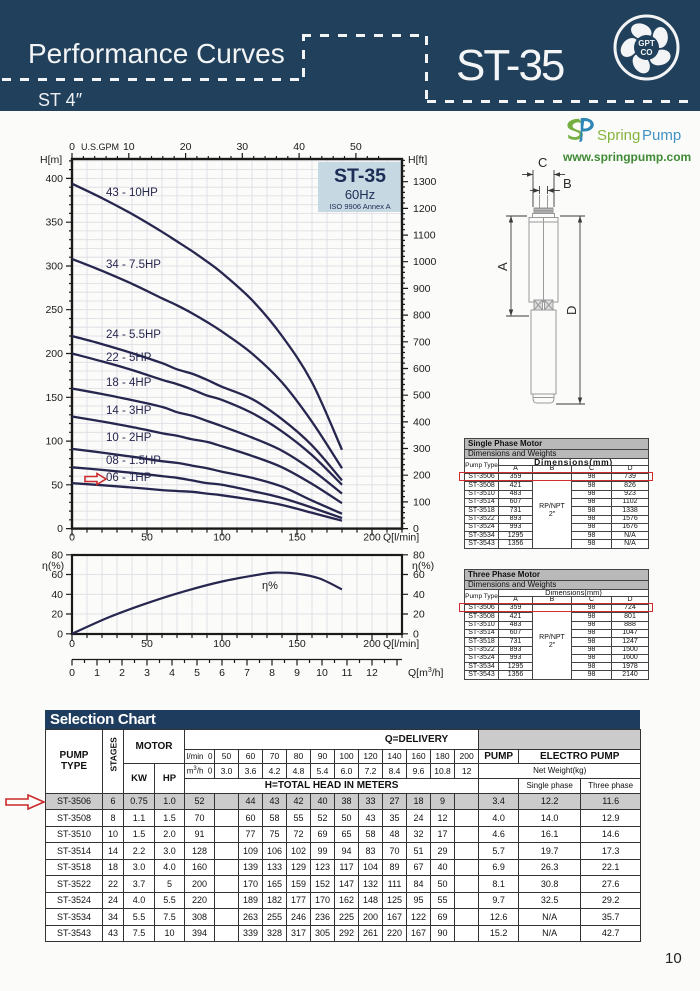 This screenshot has width=700, height=991. Describe the element at coordinates (571, 310) in the screenshot. I see `svg-text: D` at that location.